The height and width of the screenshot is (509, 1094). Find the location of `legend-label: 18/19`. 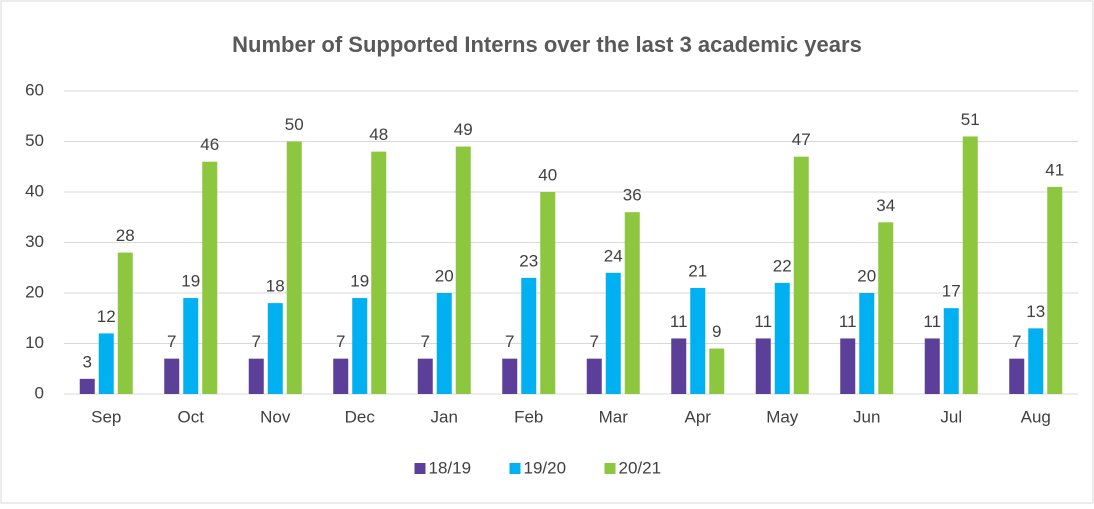

legend-label: 18/19 is located at coordinates (450, 467).